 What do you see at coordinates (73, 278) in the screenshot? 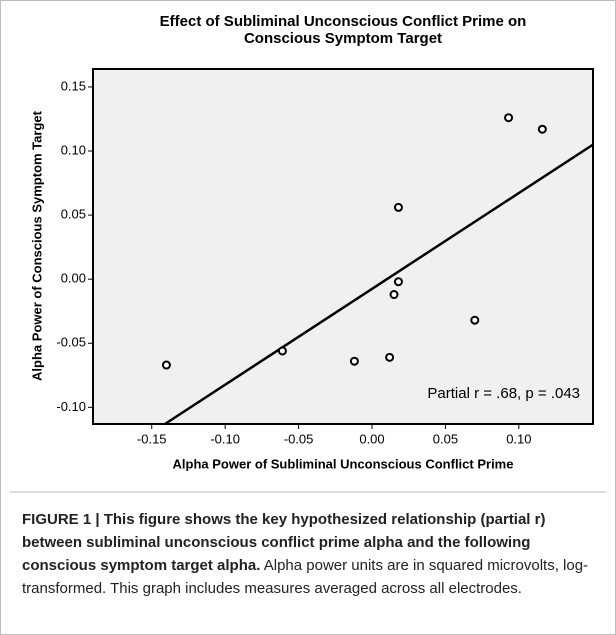
I see `y-tick-label: 0.00` at bounding box center [73, 278].